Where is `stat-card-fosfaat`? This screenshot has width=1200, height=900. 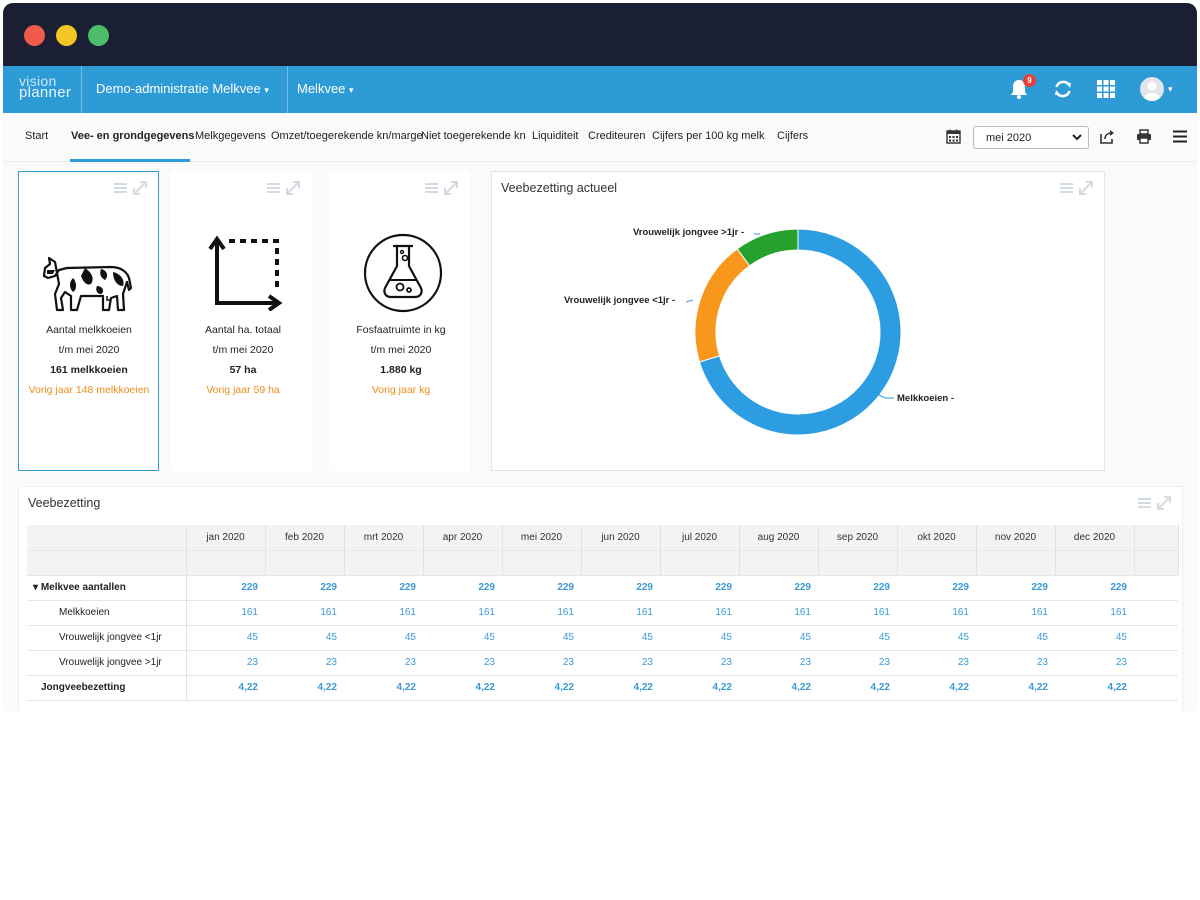
stat-card-fosfaat is located at coordinates (399, 321).